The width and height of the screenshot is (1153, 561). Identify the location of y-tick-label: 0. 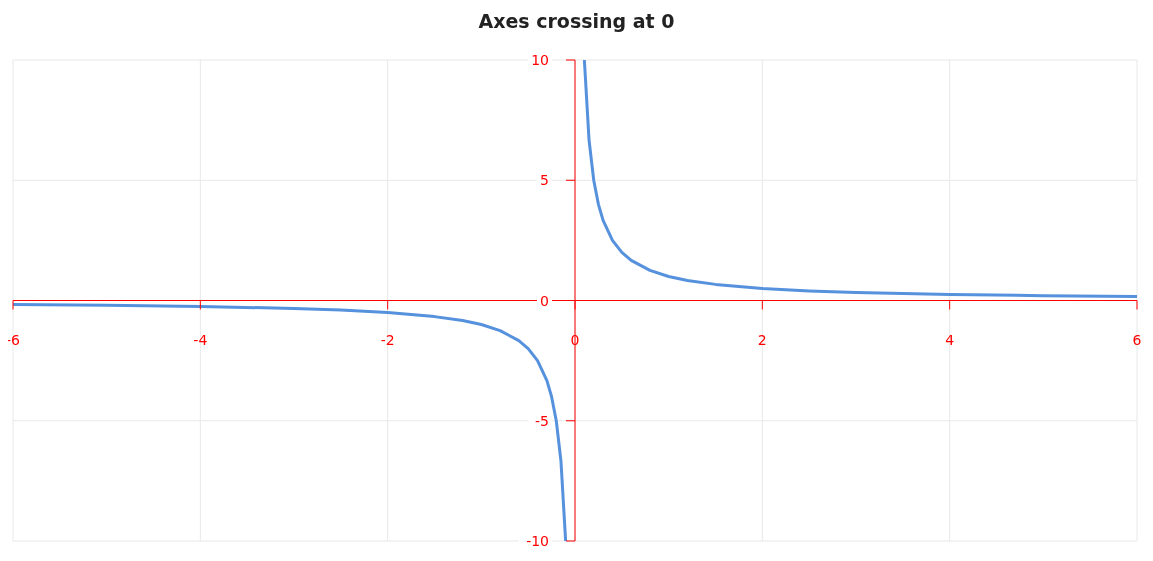
(544, 300).